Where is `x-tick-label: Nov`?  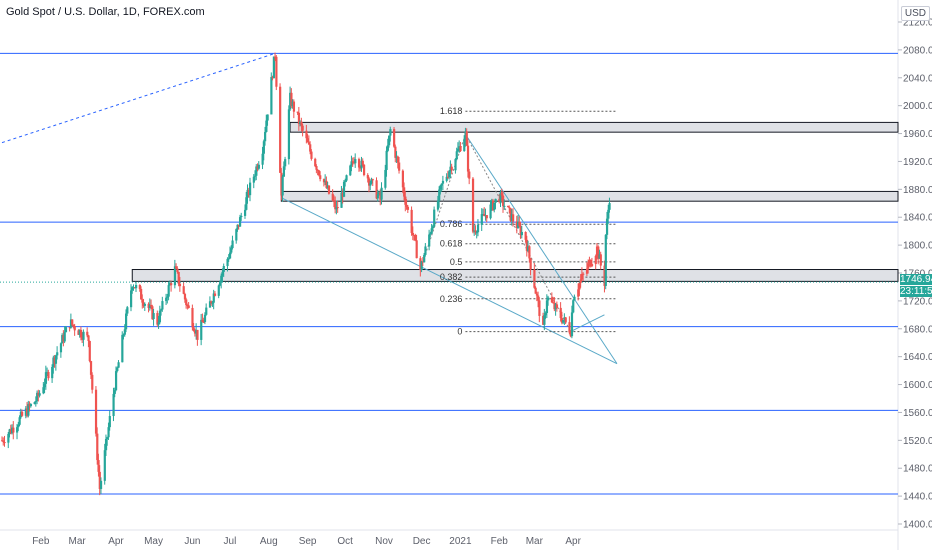
x-tick-label: Nov is located at coordinates (384, 541).